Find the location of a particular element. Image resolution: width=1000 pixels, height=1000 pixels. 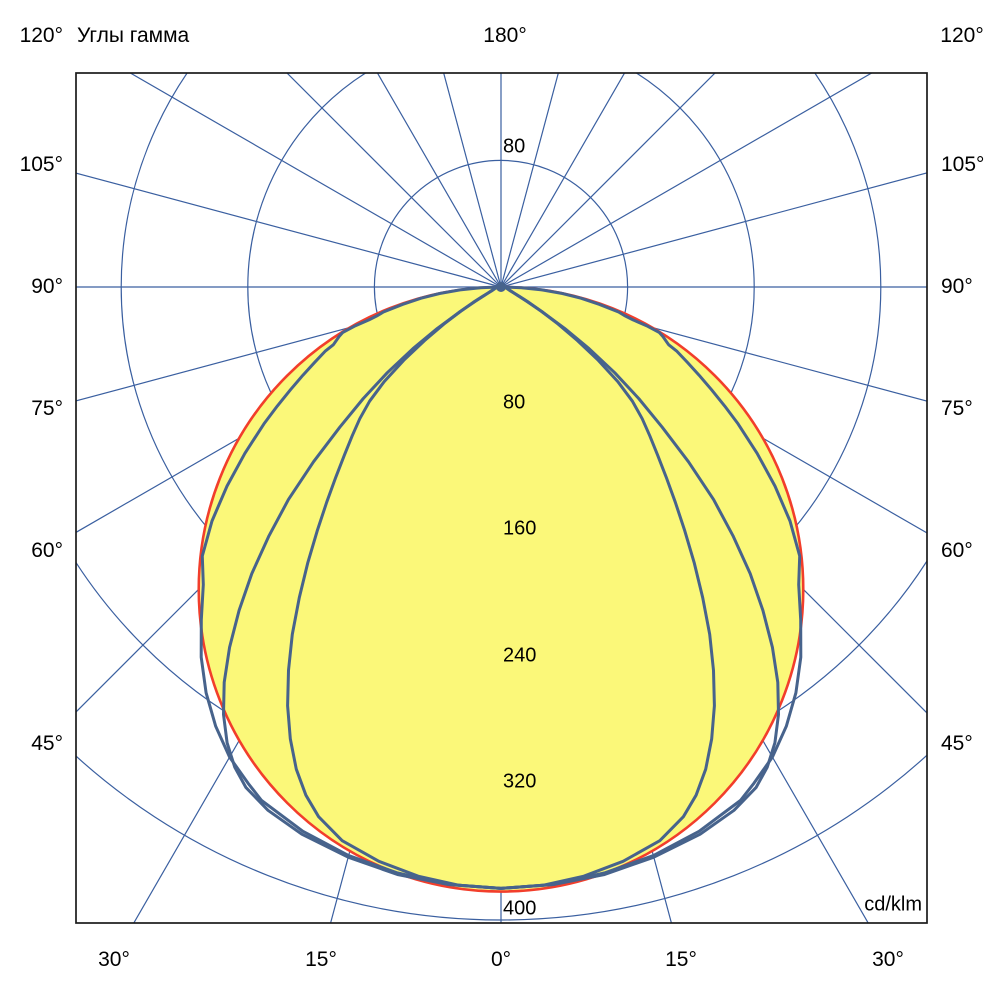

ring-label-320: 320 is located at coordinates (520, 781).